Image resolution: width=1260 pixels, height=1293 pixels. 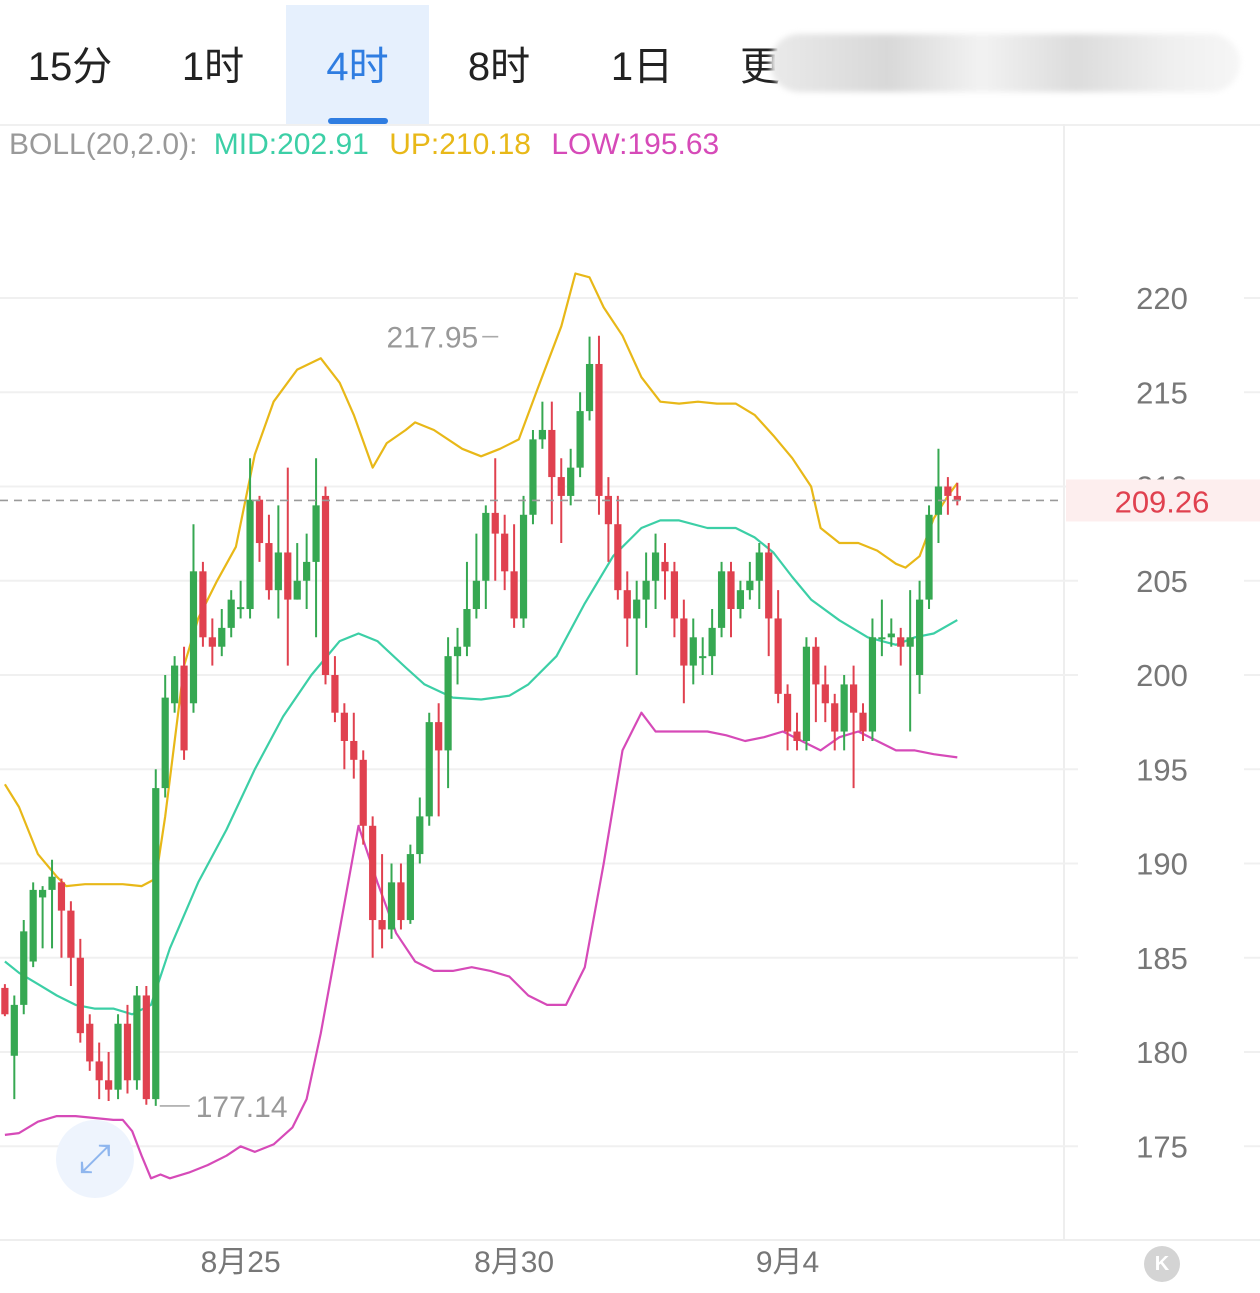 What do you see at coordinates (241, 1262) in the screenshot?
I see `x-tick-label: 8月25` at bounding box center [241, 1262].